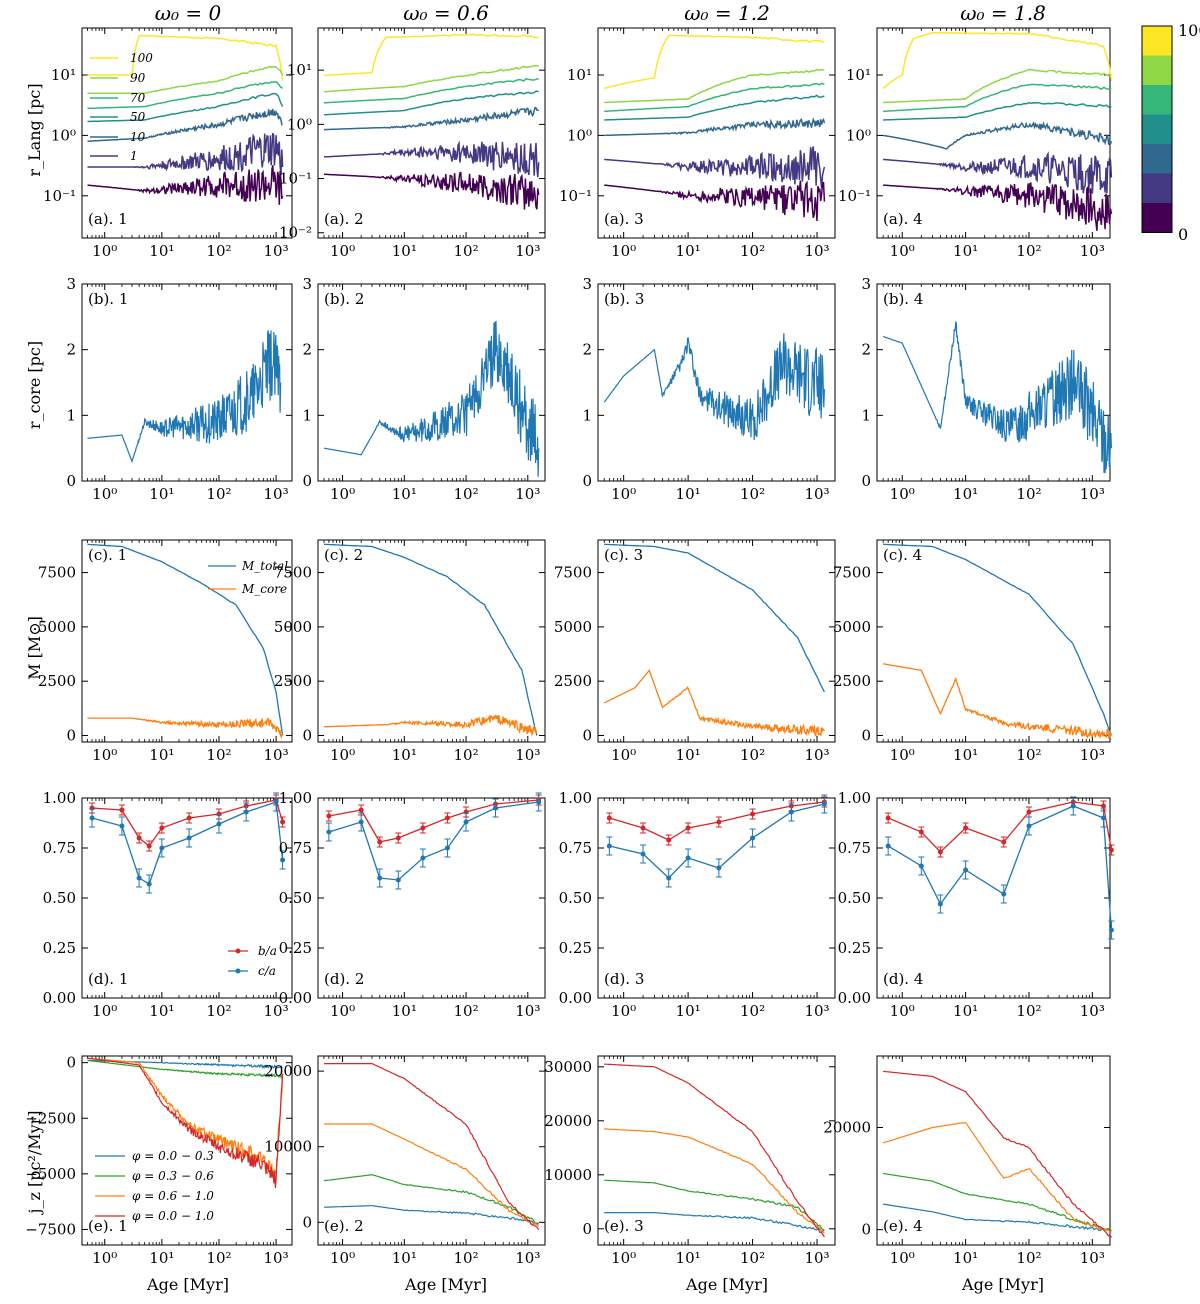  What do you see at coordinates (726, 1284) in the screenshot?
I see `xlabel-col-3: Age [Myr]` at bounding box center [726, 1284].